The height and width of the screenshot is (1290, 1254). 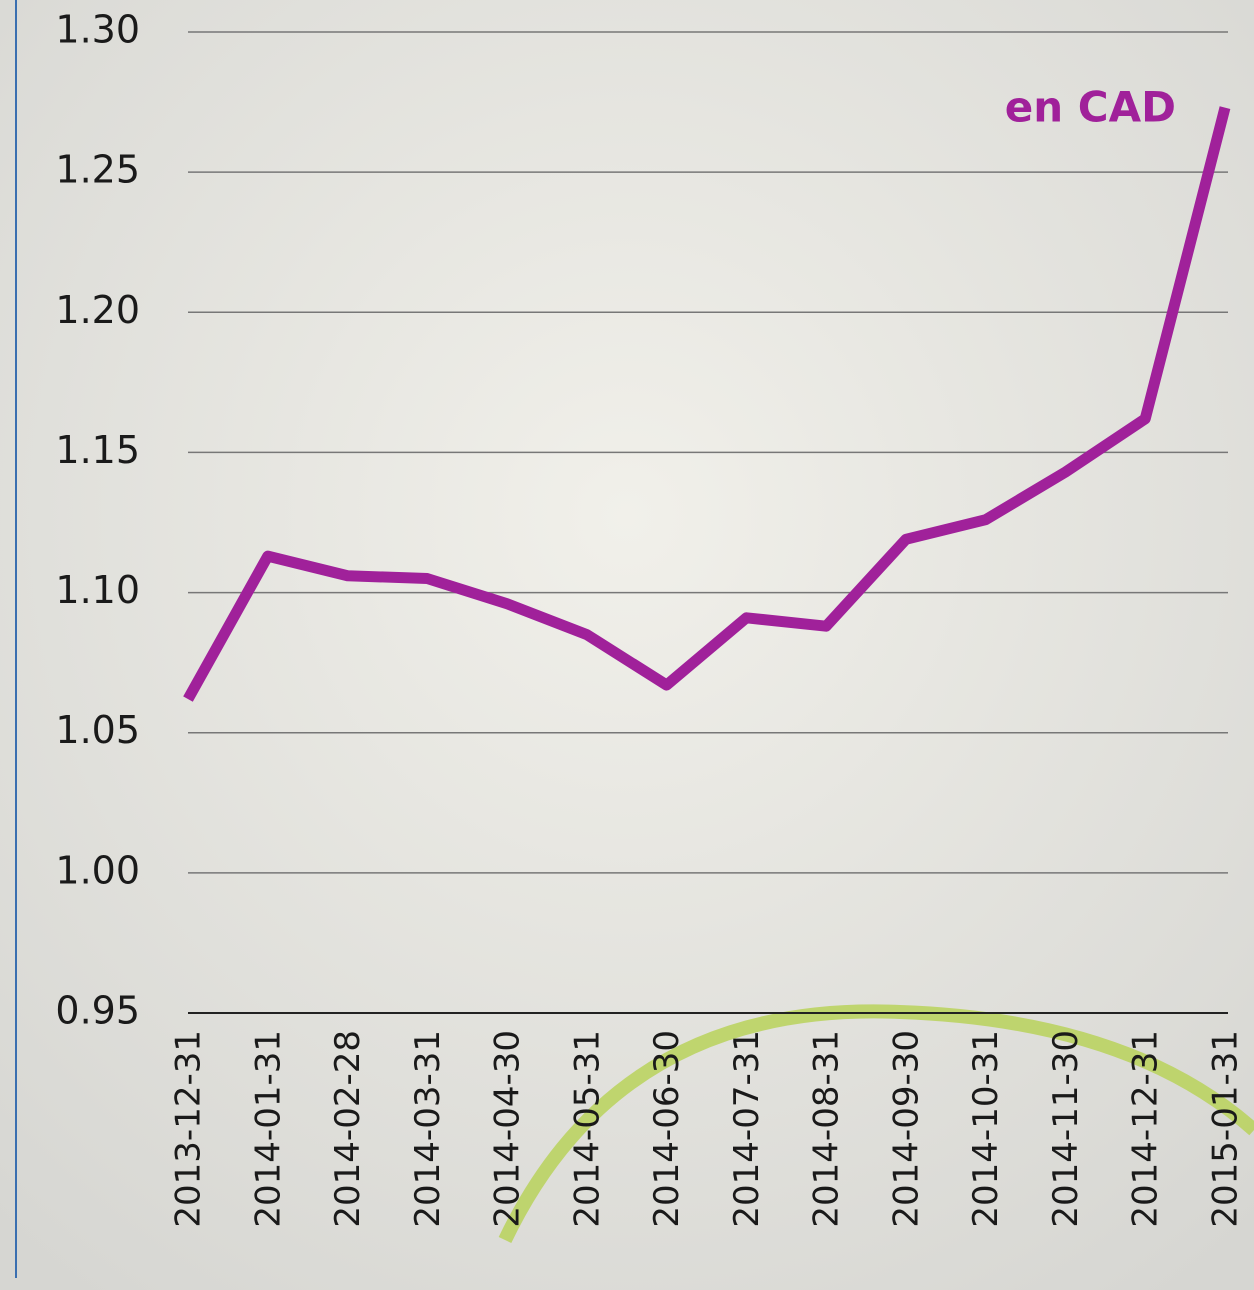 I want to click on x-tick-label: 2014-11-30, so click(x=1066, y=1129).